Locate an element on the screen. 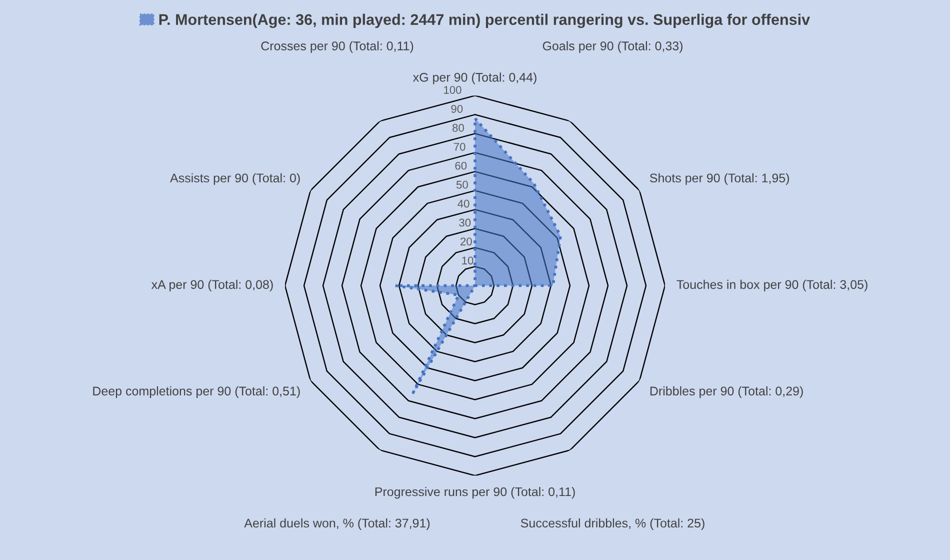 The width and height of the screenshot is (950, 560). spoke-label: Successful dribbles, % (Total: 25) is located at coordinates (612, 524).